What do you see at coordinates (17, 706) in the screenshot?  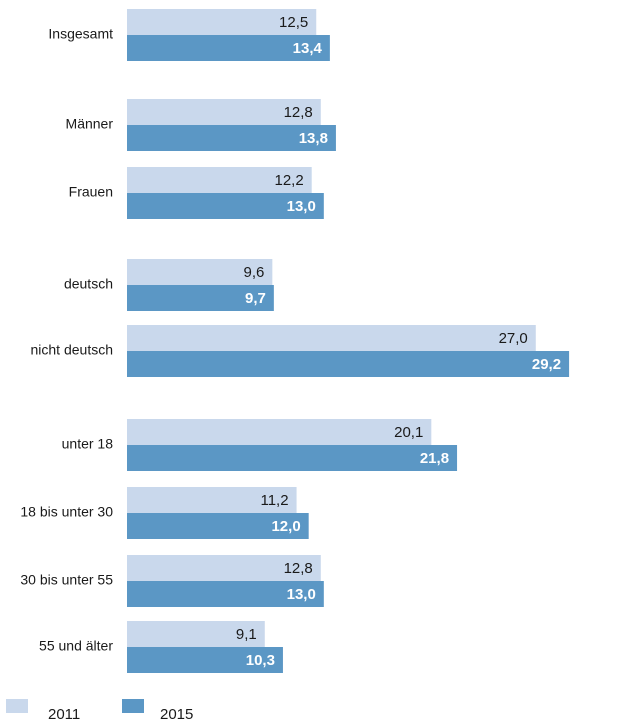 I see `legend-swatch-2011` at bounding box center [17, 706].